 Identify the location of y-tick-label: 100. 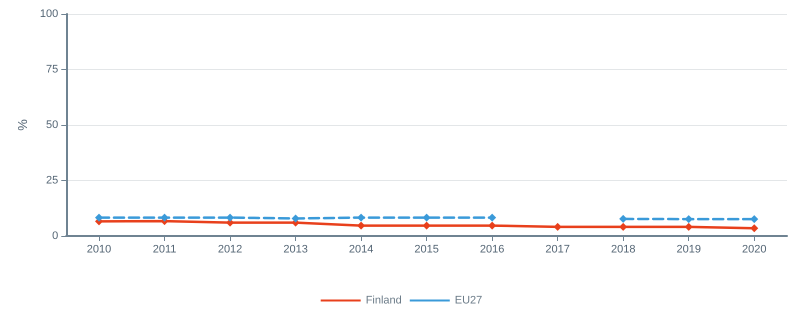
(49, 14).